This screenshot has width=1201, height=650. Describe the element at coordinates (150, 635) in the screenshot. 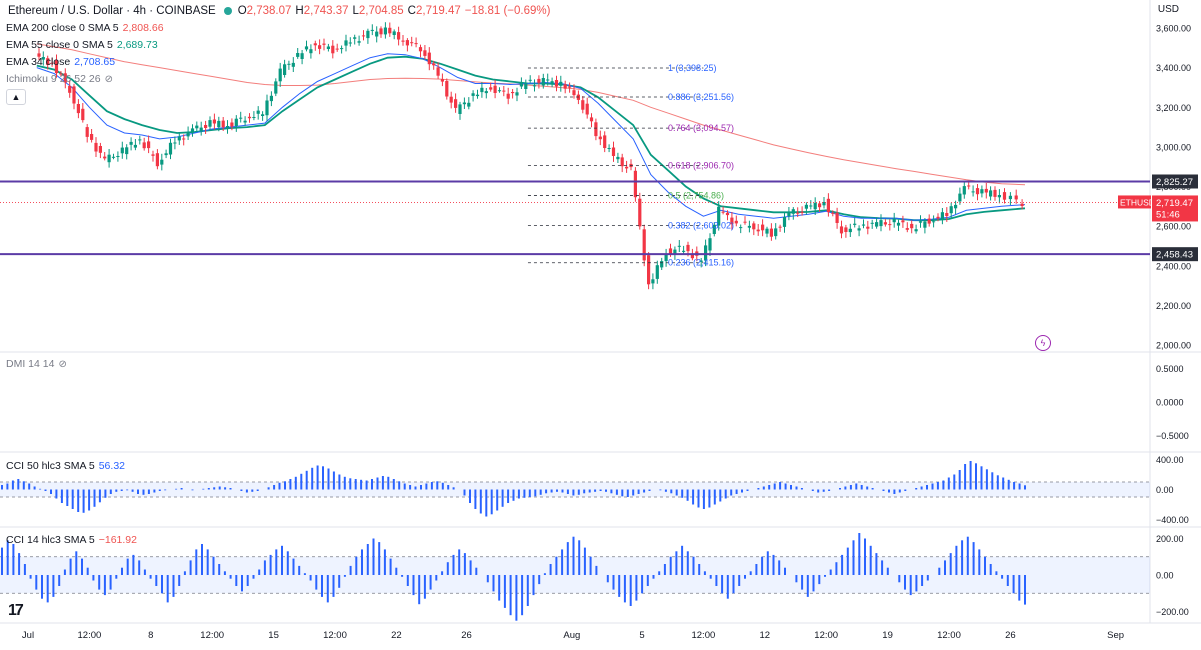

I see `x-tick-label: 8` at that location.